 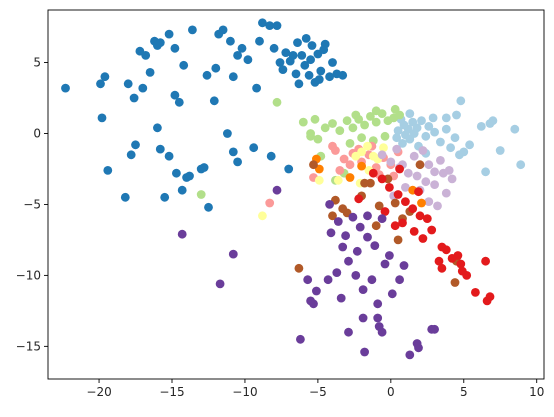 What do you see at coordinates (37, 133) in the screenshot?
I see `y-tick-label: 0` at bounding box center [37, 133].